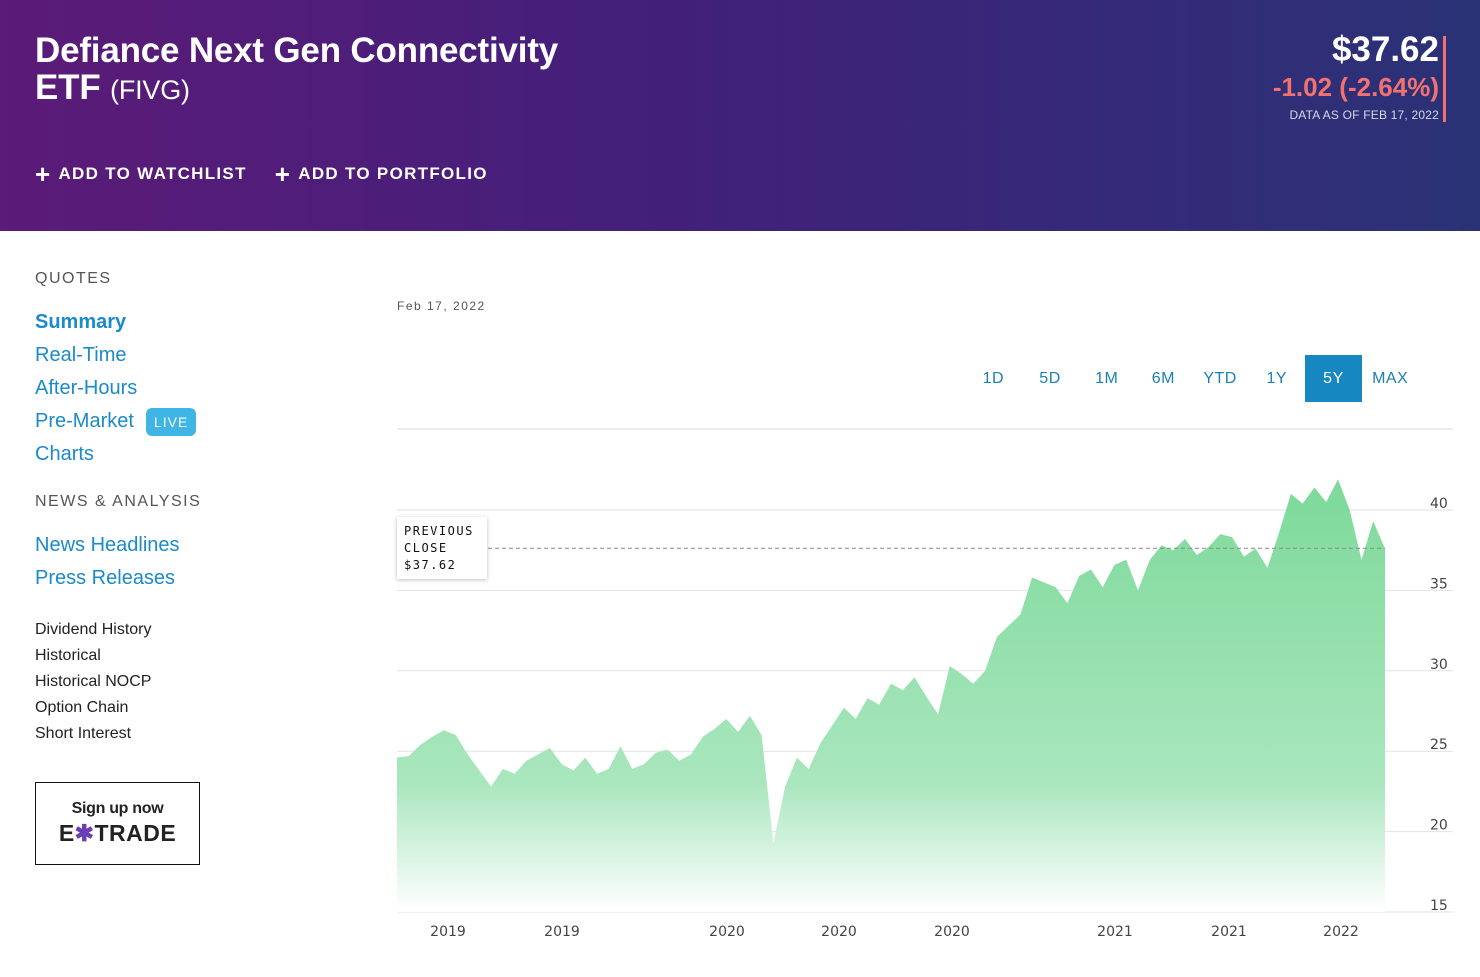  What do you see at coordinates (117, 808) in the screenshot?
I see `ad-signup-text: Sign up now` at bounding box center [117, 808].